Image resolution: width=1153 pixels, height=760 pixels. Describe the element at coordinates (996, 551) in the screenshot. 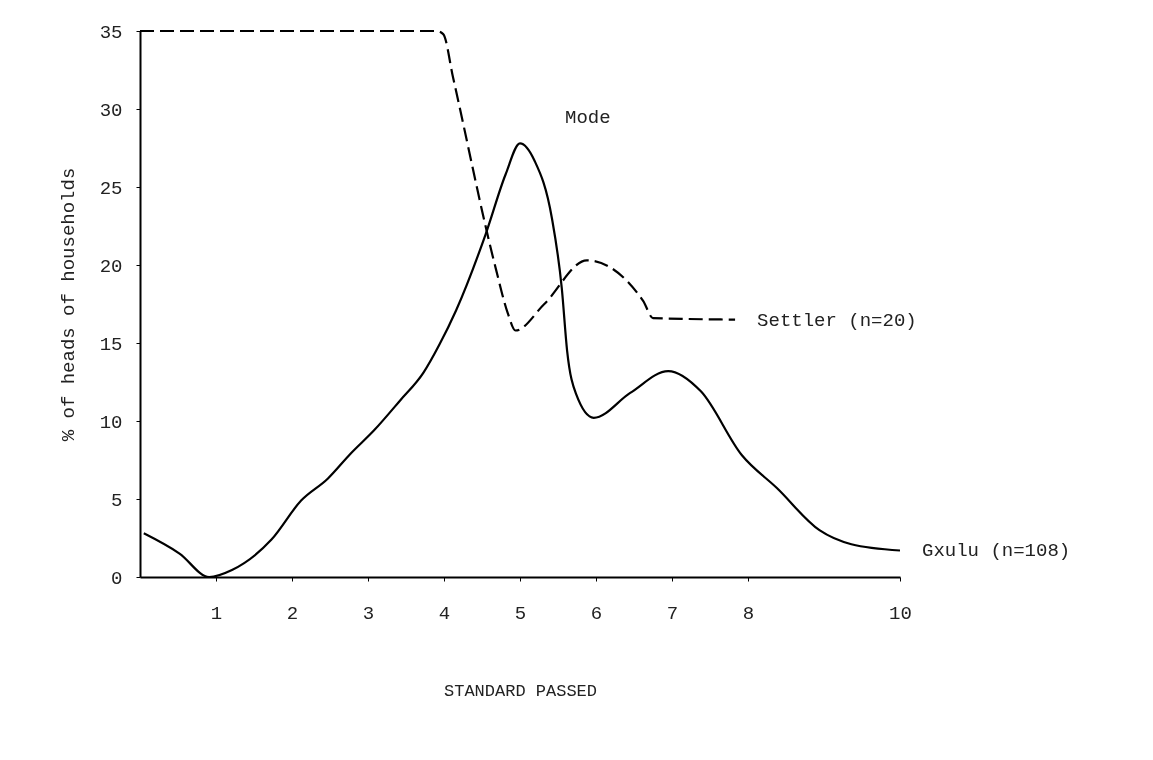

I see `series-label: Gxulu (n=108)` at that location.